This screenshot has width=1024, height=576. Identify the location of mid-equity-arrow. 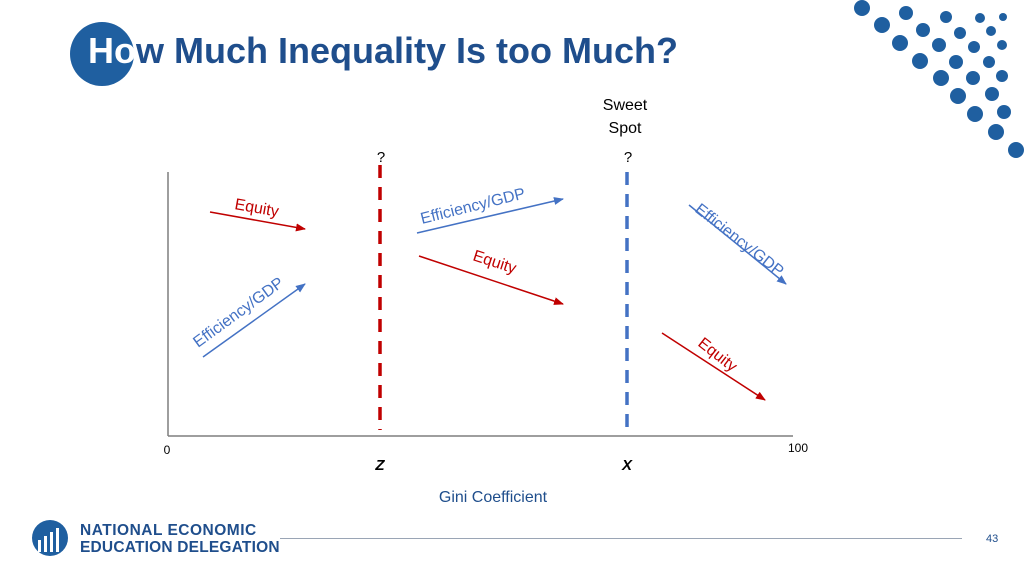
(491, 280).